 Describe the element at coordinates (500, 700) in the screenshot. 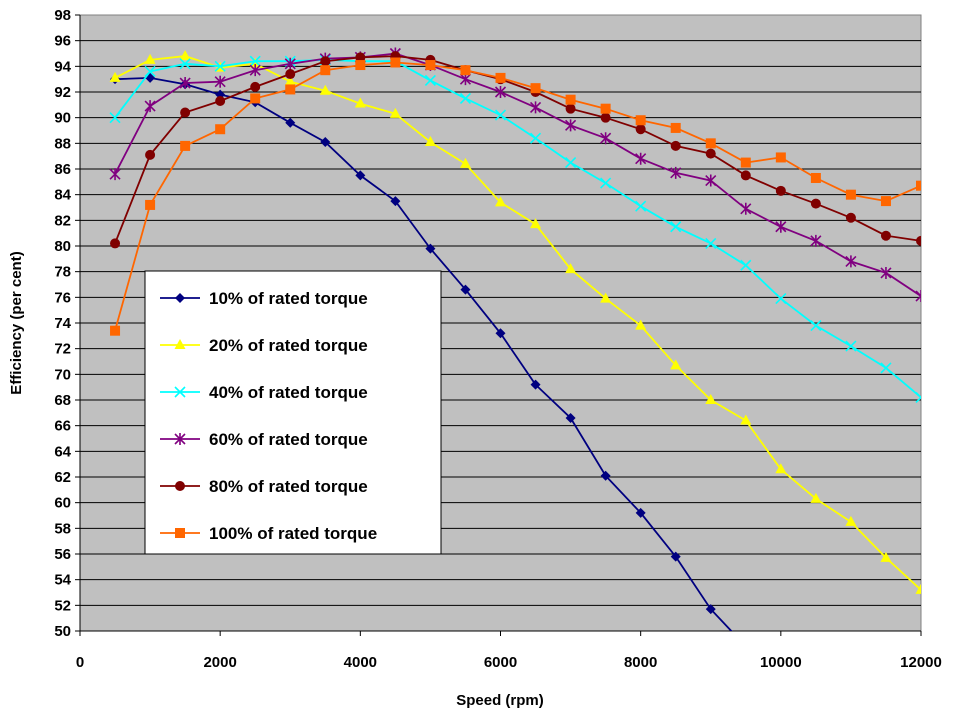

I see `x-axis-title: Speed (rpm)` at that location.